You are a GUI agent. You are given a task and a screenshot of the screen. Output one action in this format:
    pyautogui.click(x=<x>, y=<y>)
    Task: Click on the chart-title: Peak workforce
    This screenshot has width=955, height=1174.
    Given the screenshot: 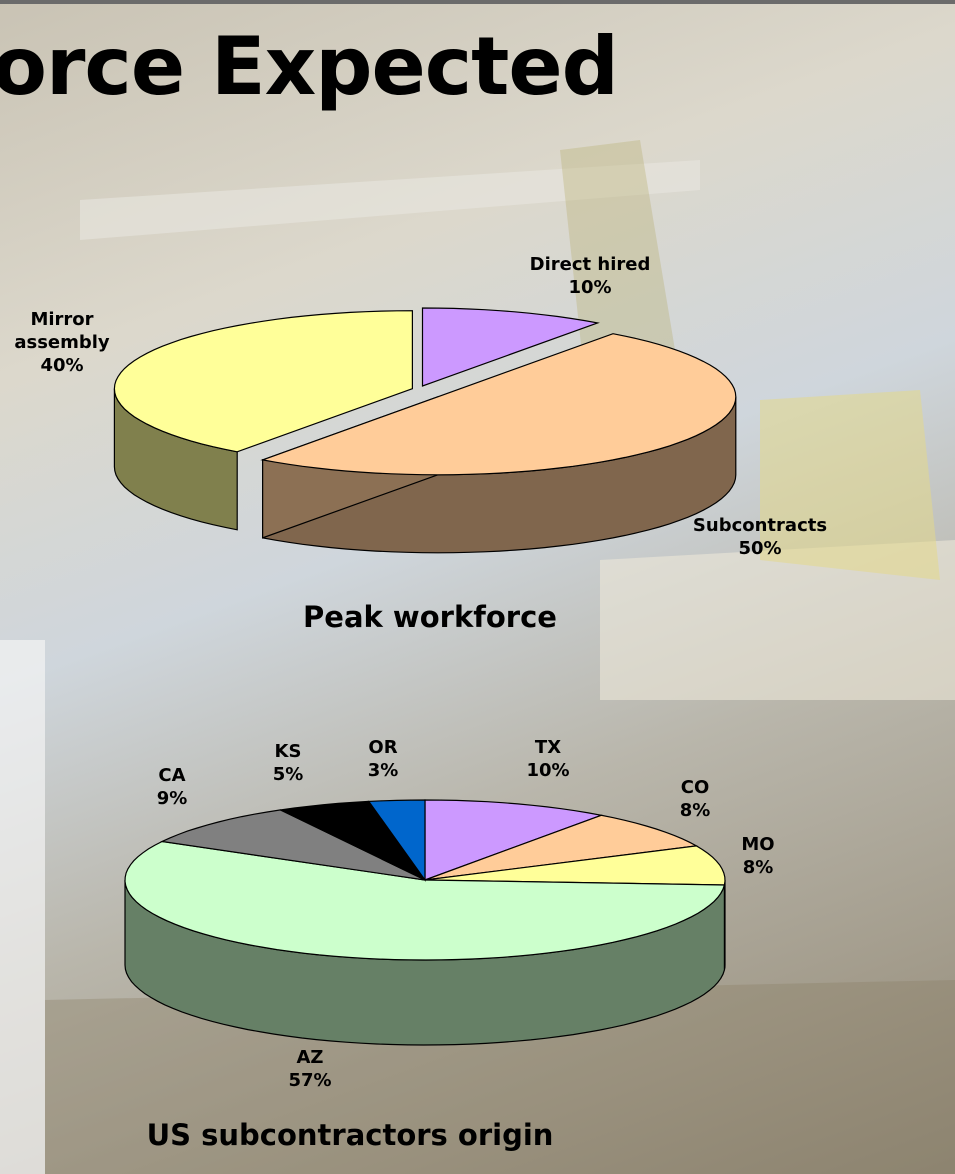 What is the action you would take?
    pyautogui.click(x=430, y=617)
    